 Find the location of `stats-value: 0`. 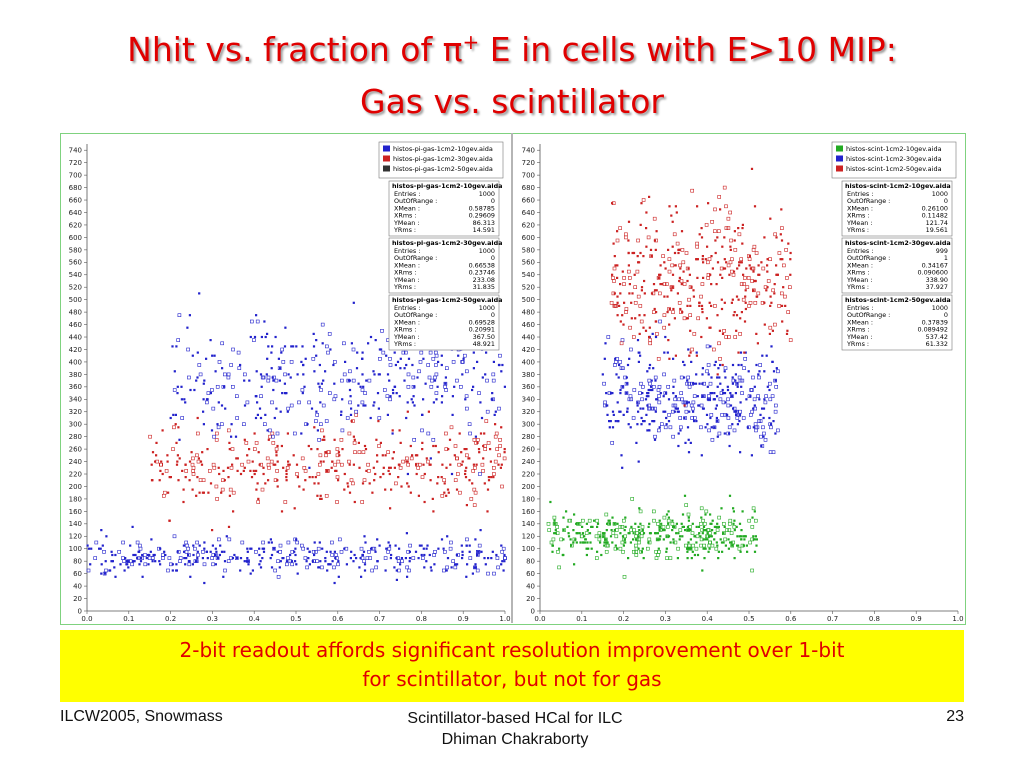

stats-value: 0 is located at coordinates (493, 258).